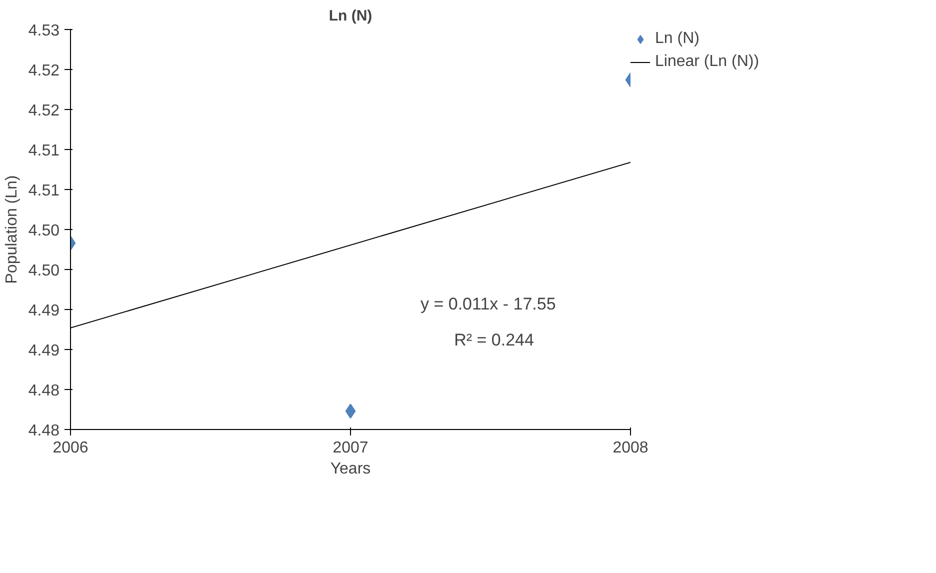 This screenshot has width=936, height=573. What do you see at coordinates (70, 448) in the screenshot?
I see `x-tick-label: 2006` at bounding box center [70, 448].